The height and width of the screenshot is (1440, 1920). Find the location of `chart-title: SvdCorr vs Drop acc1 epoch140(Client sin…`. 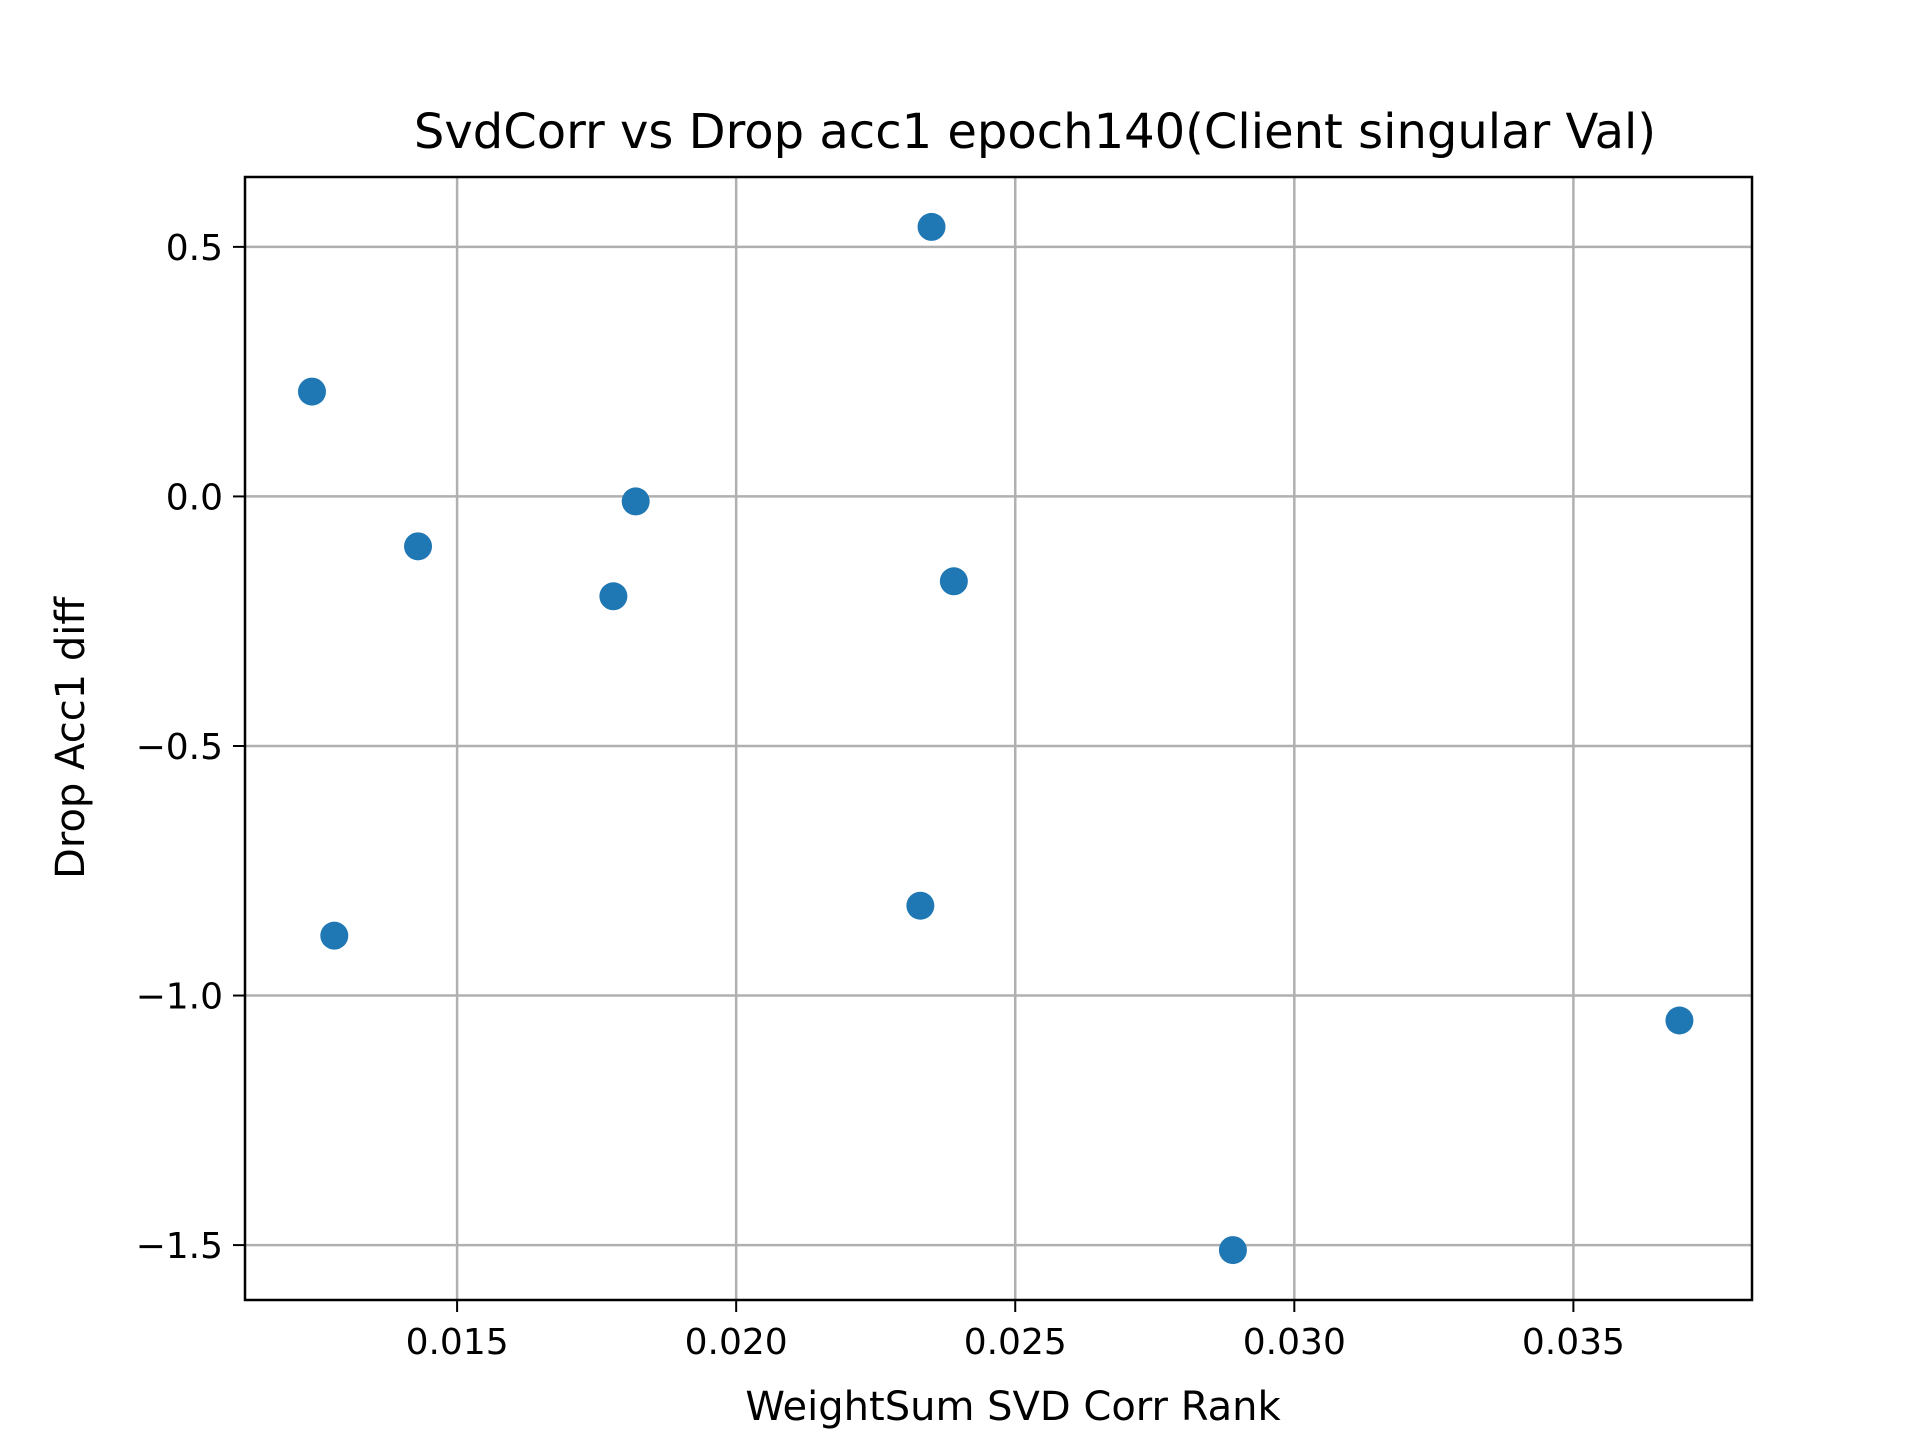

chart-title: SvdCorr vs Drop acc1 epoch140(Client sin… is located at coordinates (1035, 132).